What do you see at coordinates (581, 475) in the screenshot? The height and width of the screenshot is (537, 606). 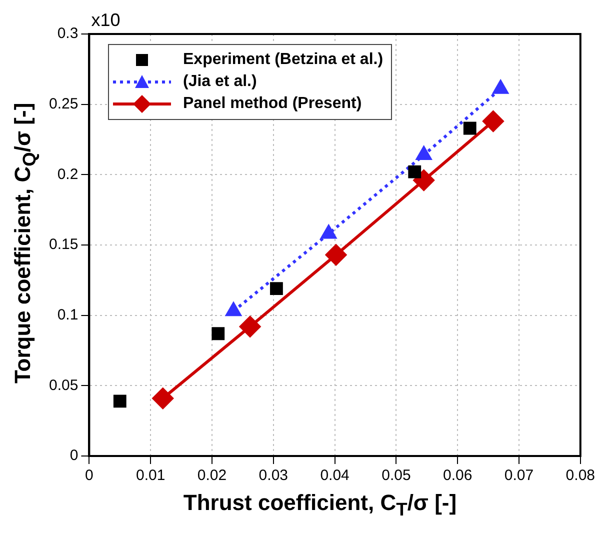 I see `x-tick-label: 0.08` at bounding box center [581, 475].